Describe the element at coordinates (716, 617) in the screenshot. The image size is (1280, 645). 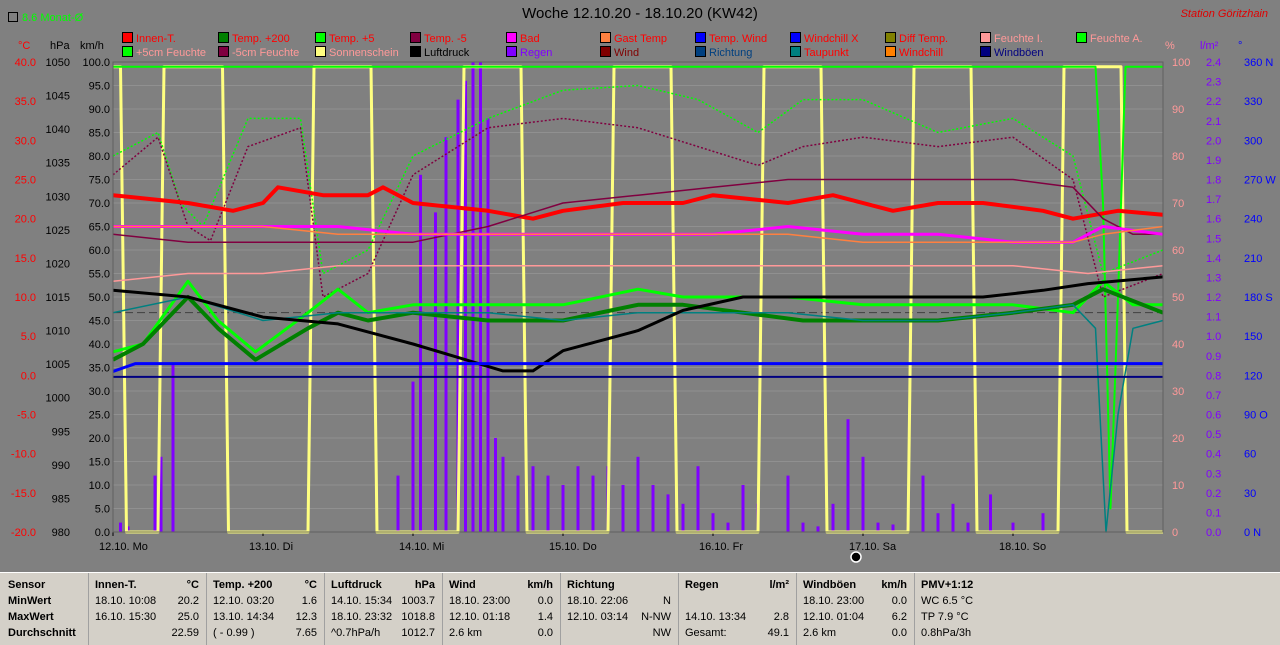
I see `cell-label: 14.10. 13:34` at that location.